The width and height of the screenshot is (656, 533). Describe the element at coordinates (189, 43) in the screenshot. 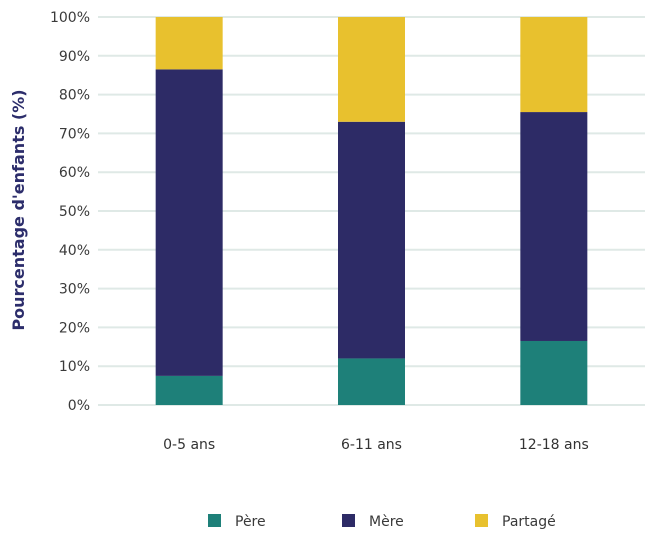

I see `bar-segment-partag--0` at that location.